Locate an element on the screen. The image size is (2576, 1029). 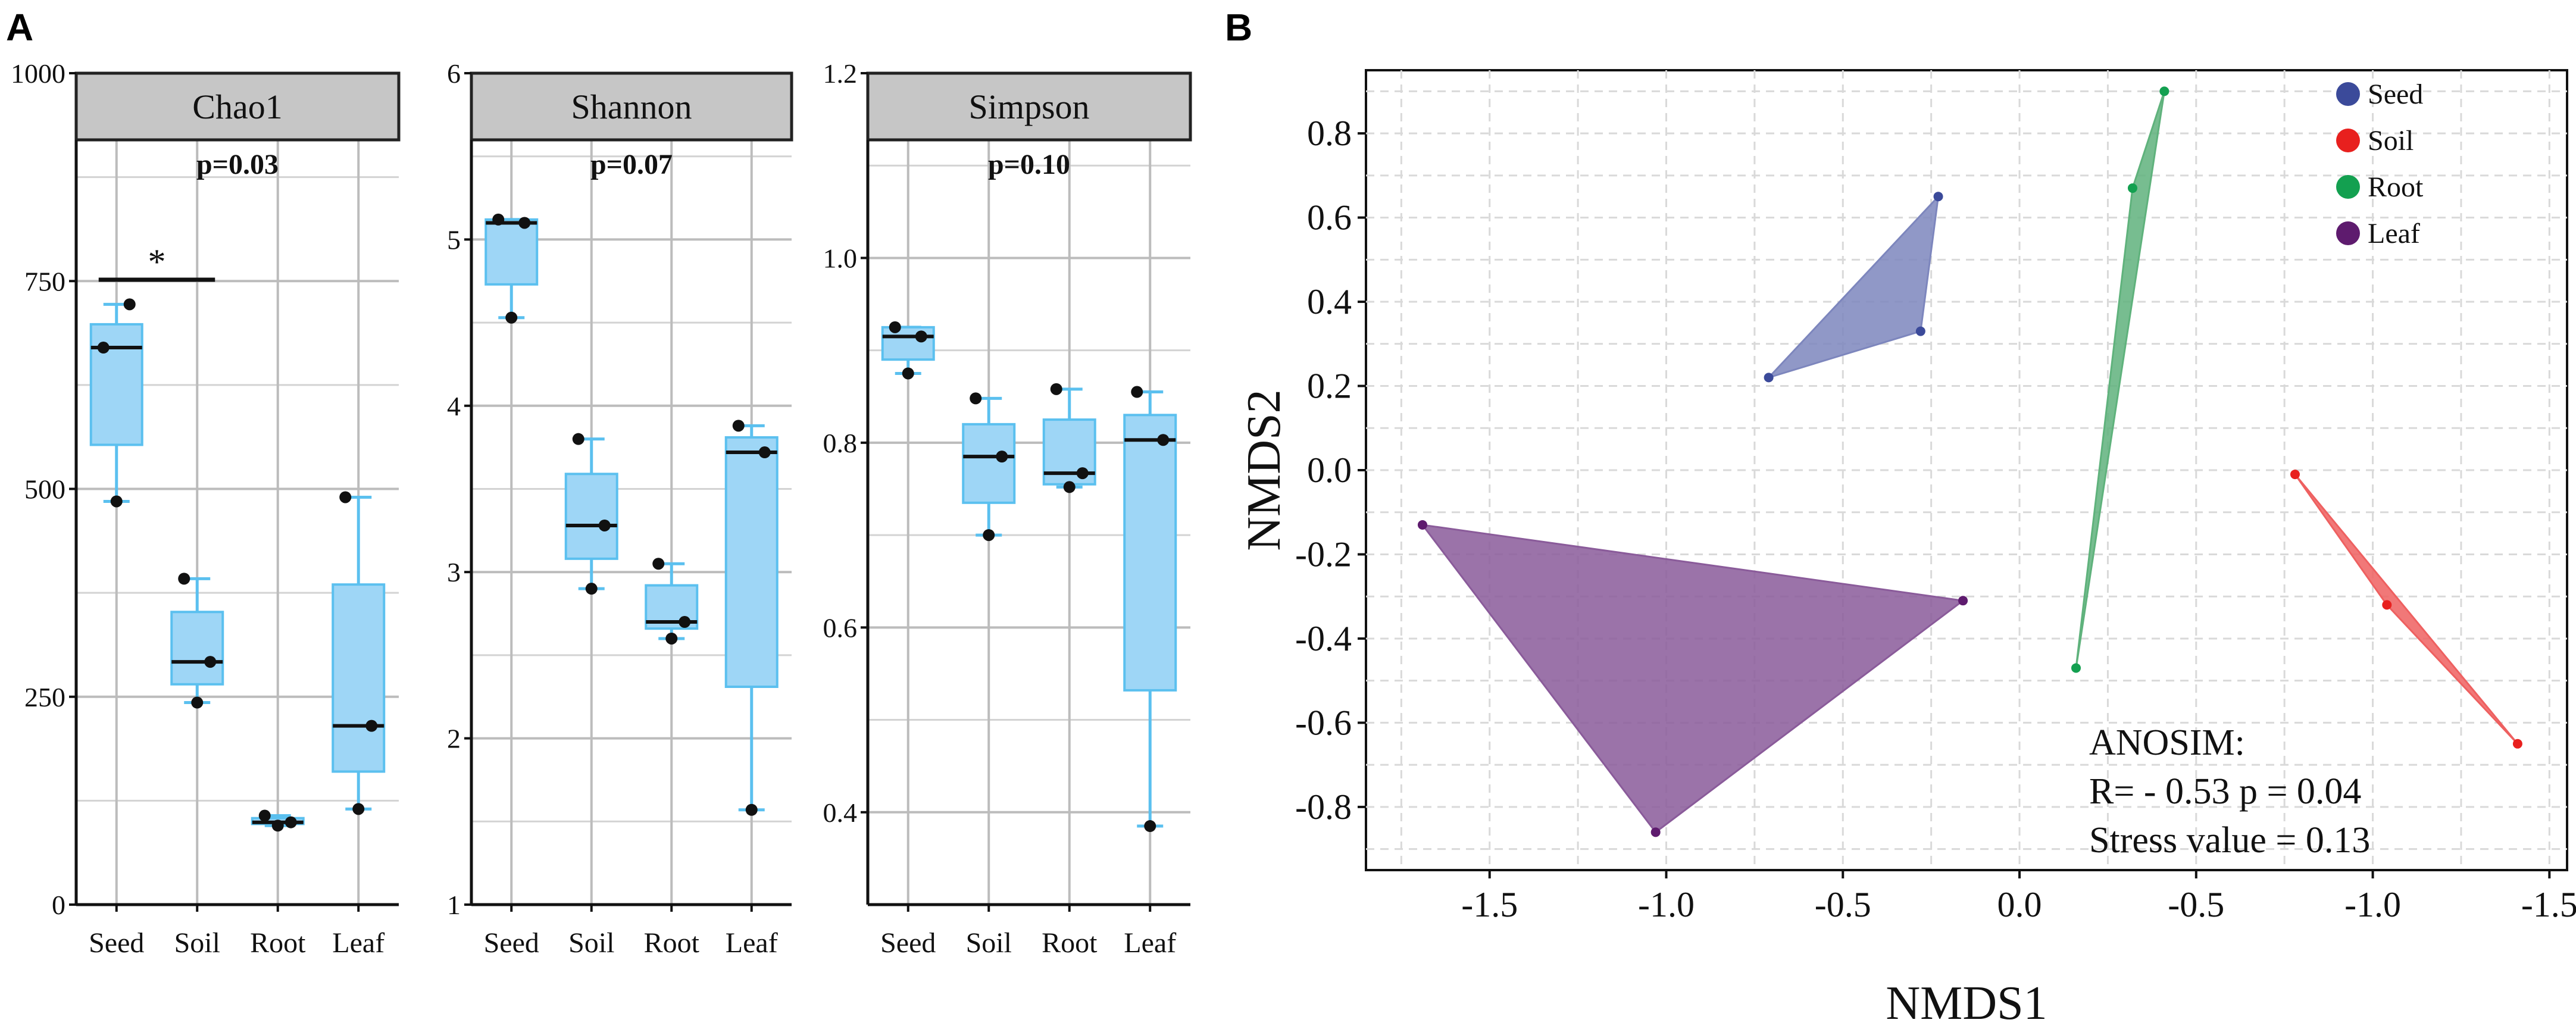
legend-label-seed: Seed is located at coordinates (2395, 94).